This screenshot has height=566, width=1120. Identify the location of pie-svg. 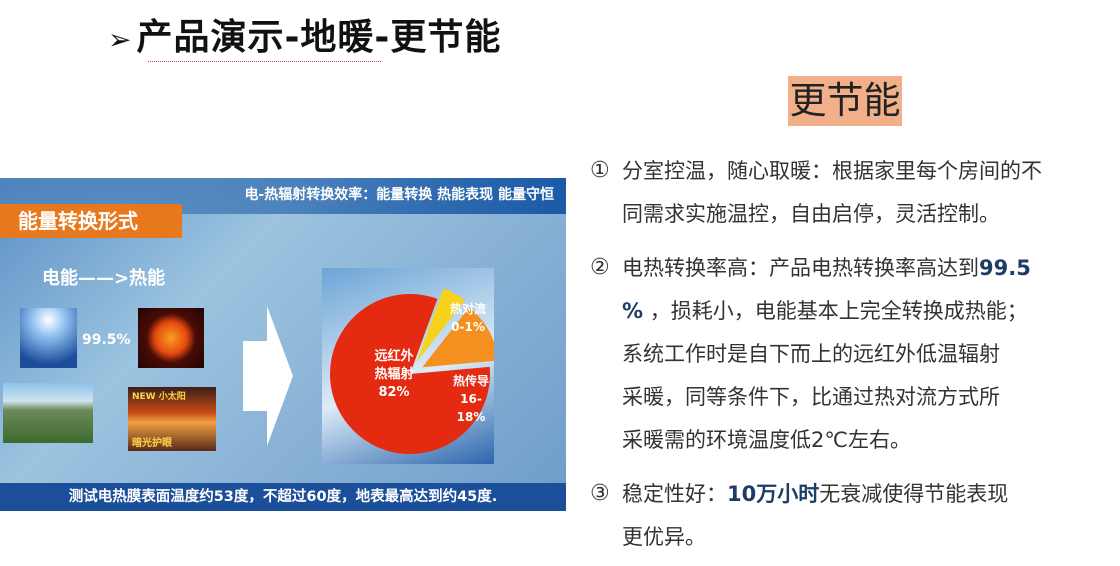
(414, 371).